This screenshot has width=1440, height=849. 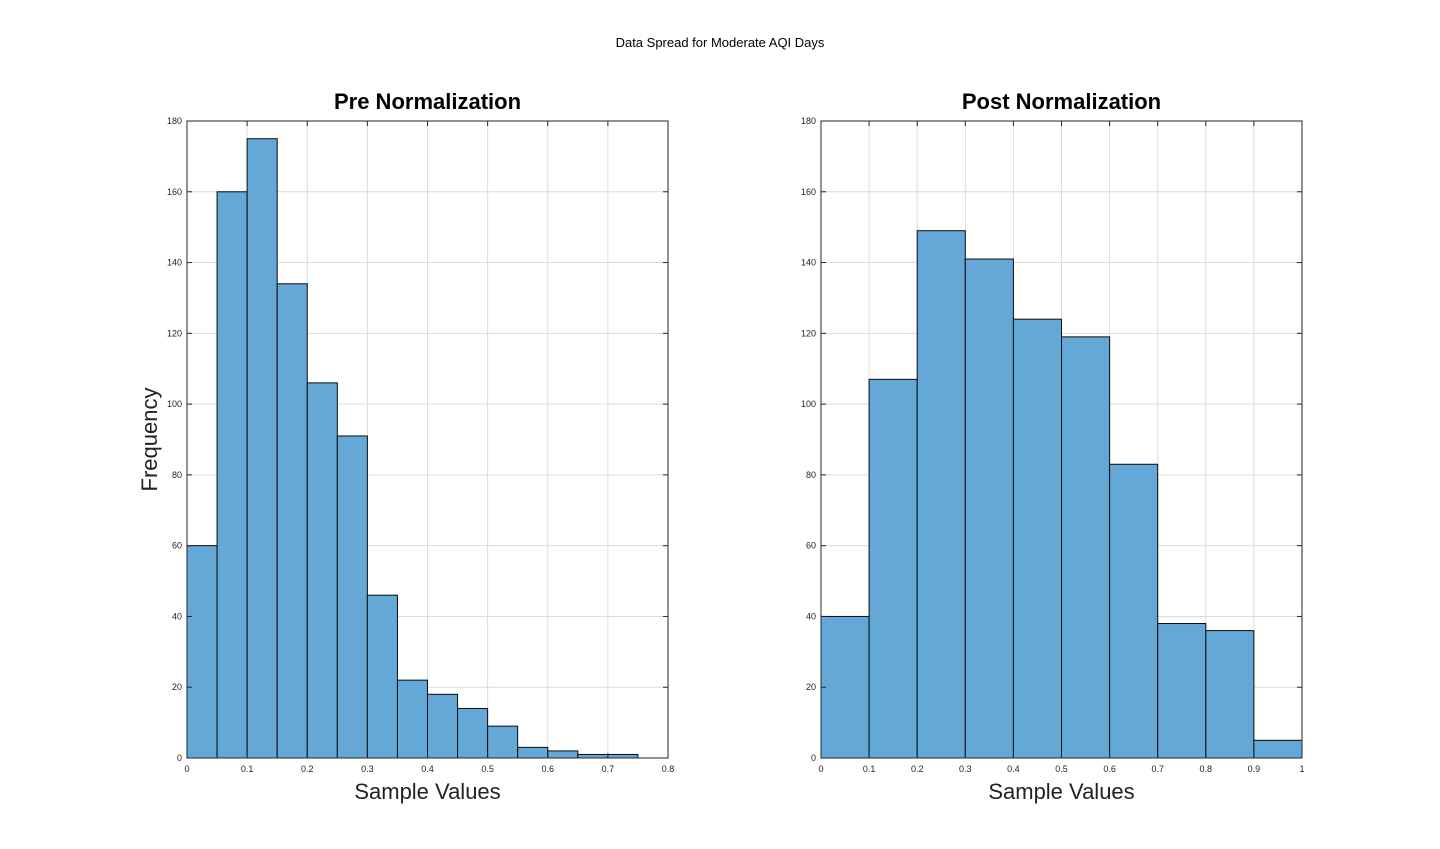 I want to click on subplot-title: Post Normalization, so click(x=1061, y=101).